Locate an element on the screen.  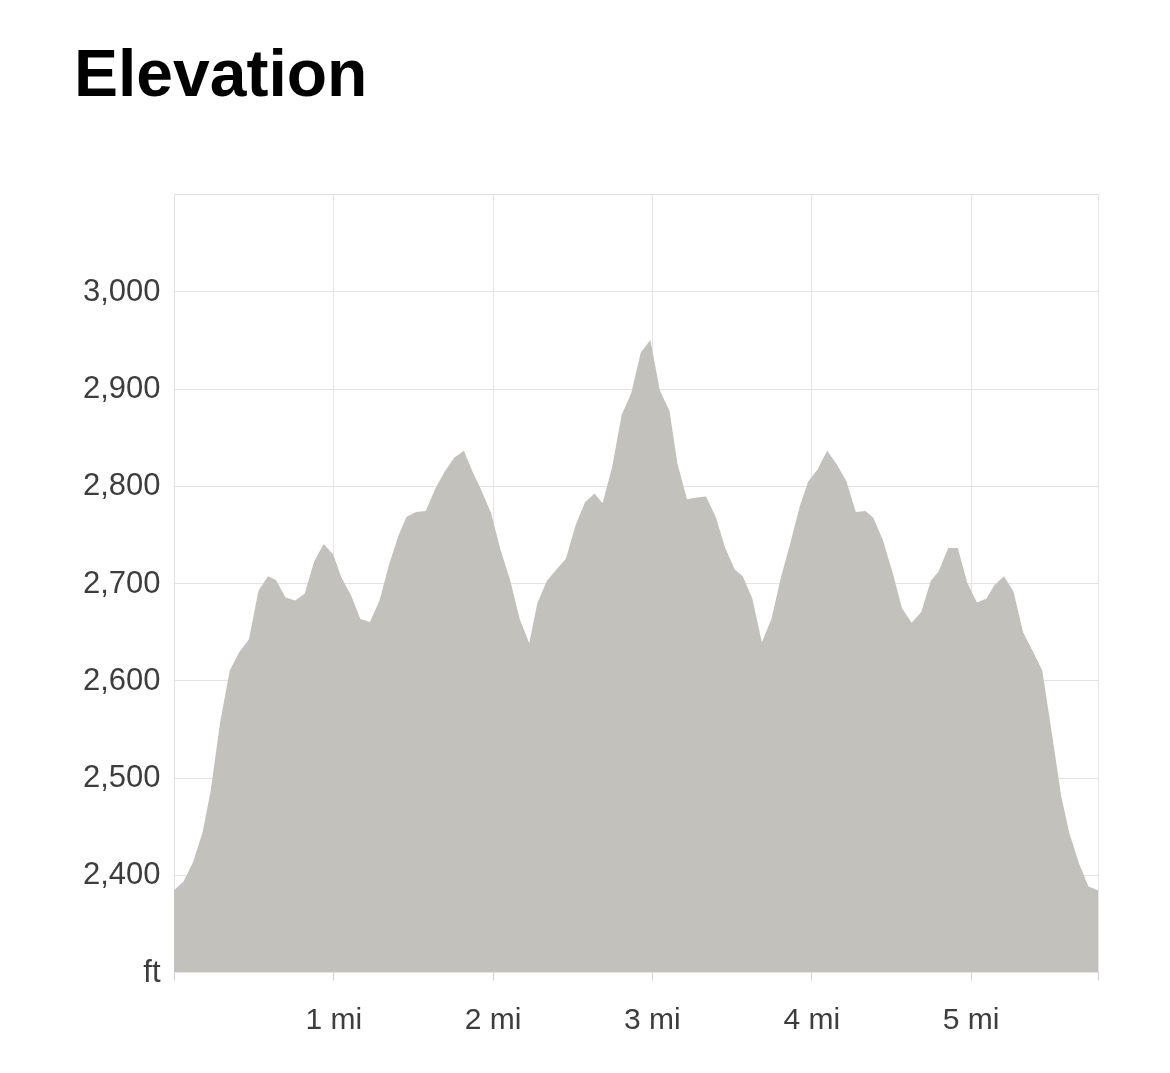
chart-title: Elevation is located at coordinates (221, 73).